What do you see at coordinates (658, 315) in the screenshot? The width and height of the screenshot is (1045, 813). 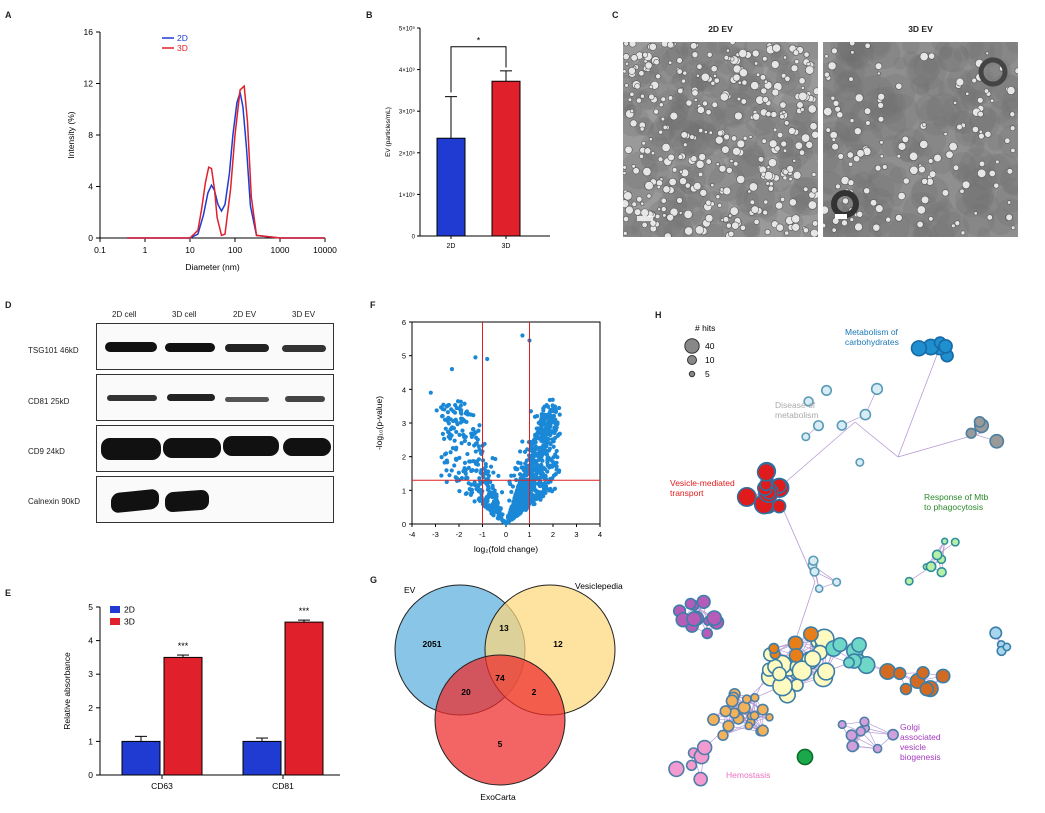 I see `panel-letter-h: H` at bounding box center [658, 315].